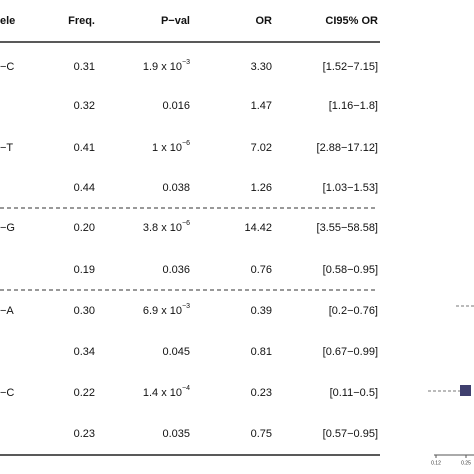  What do you see at coordinates (7, 311) in the screenshot?
I see `cell-allele: −A` at bounding box center [7, 311].